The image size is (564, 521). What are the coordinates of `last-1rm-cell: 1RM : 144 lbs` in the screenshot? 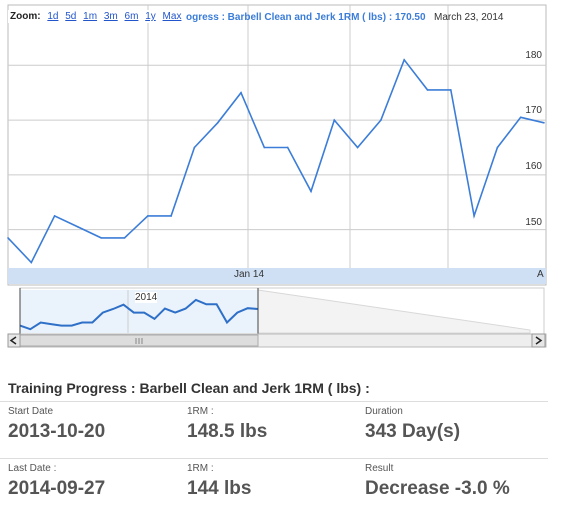 It's located at (219, 481).